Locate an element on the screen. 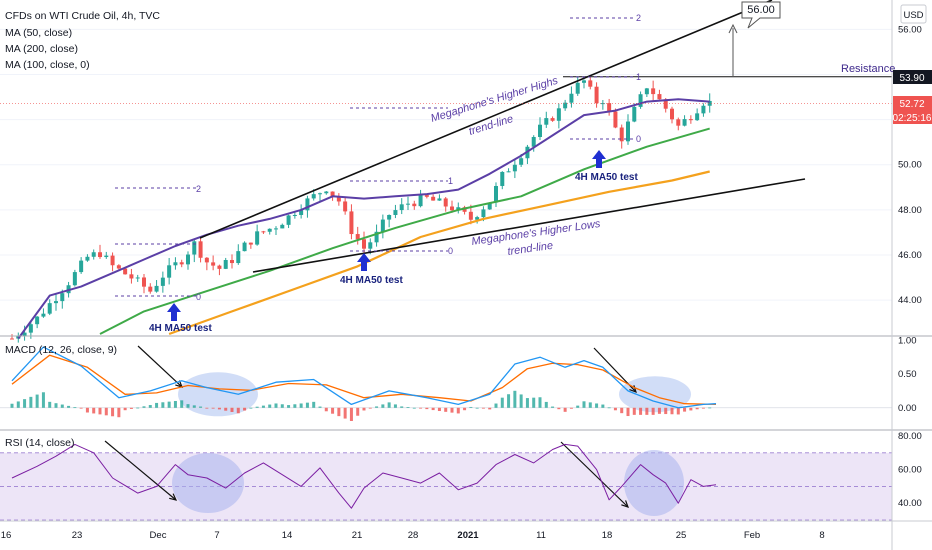 This screenshot has height=550, width=932. time-axis: 16 23 Dec 7 14 21 28 2021 11 18 25 Feb 8 is located at coordinates (413, 535).